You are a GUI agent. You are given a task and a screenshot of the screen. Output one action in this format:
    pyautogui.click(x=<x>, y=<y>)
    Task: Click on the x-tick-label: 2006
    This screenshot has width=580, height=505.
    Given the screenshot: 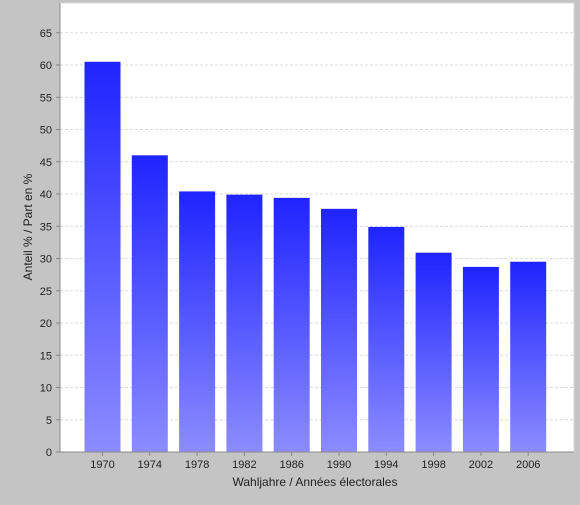 What is the action you would take?
    pyautogui.click(x=528, y=465)
    